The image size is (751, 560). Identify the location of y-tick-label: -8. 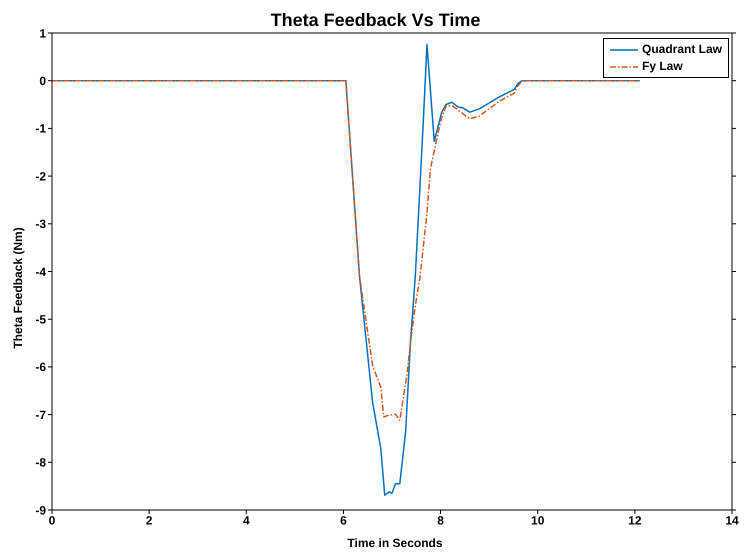
(40, 463).